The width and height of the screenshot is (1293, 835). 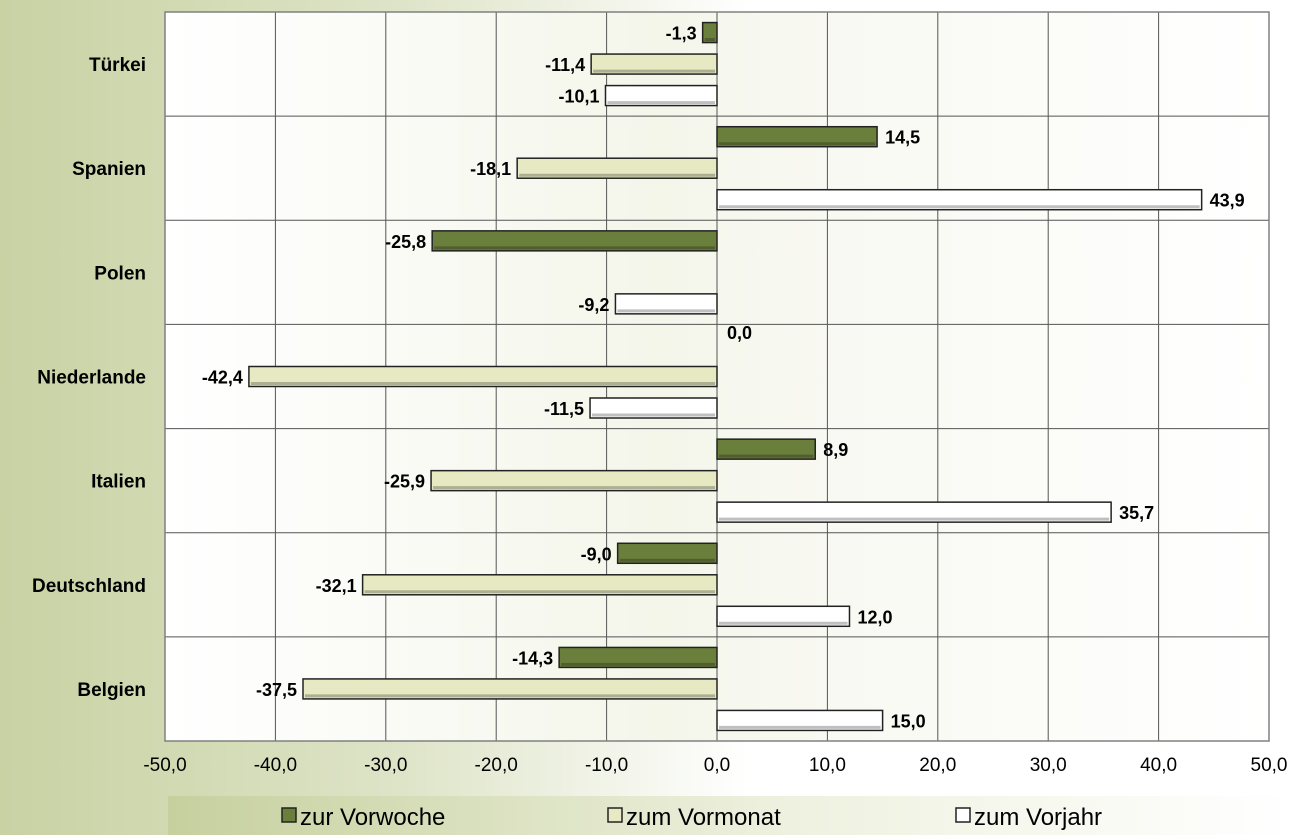 I want to click on data-label: 35,7, so click(x=1136, y=513).